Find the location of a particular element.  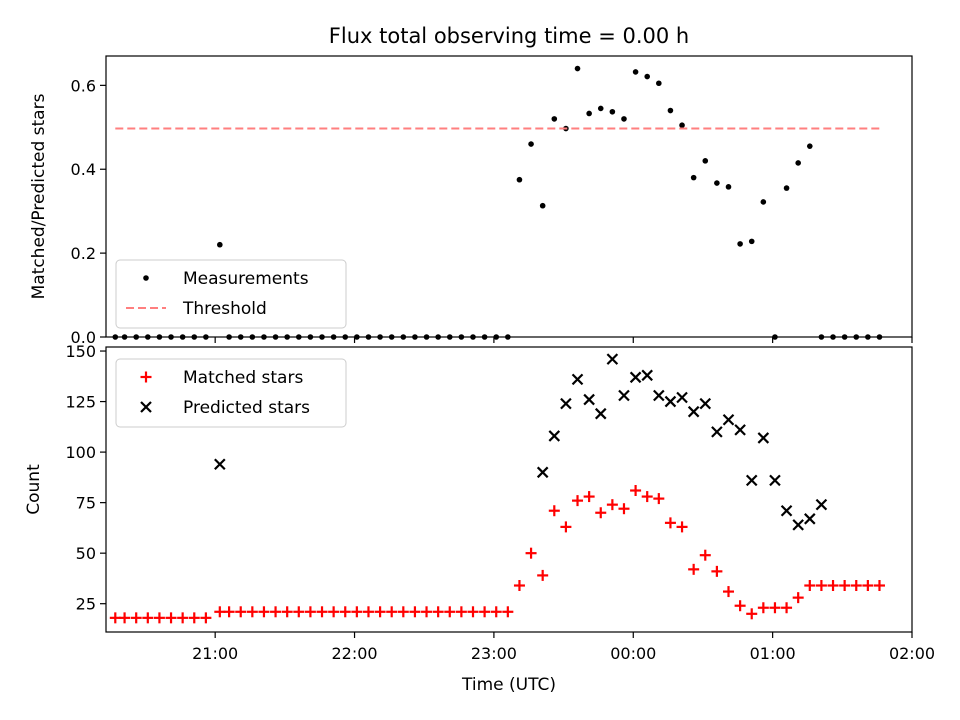

x-axis-label: Time (UTC) is located at coordinates (508, 685).